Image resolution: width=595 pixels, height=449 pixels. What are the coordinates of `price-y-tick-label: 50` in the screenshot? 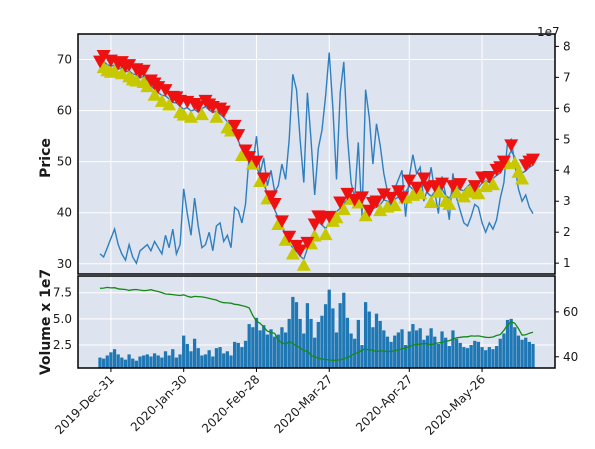 It's located at (64, 162).